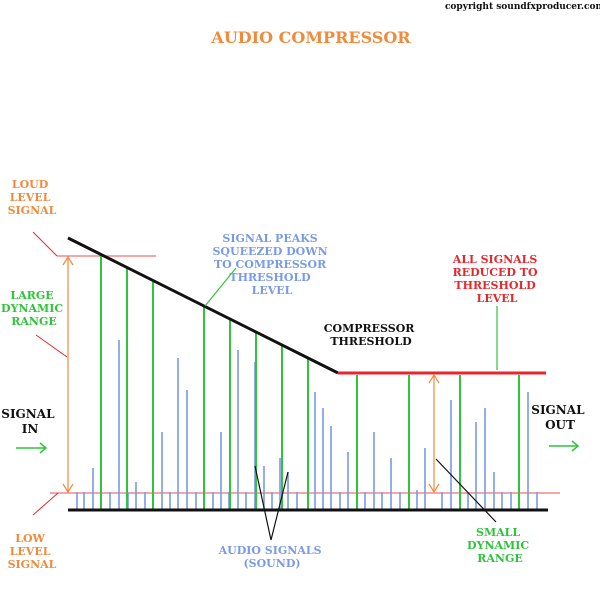  I want to click on signal-peaks-pointer-line, so click(220, 287).